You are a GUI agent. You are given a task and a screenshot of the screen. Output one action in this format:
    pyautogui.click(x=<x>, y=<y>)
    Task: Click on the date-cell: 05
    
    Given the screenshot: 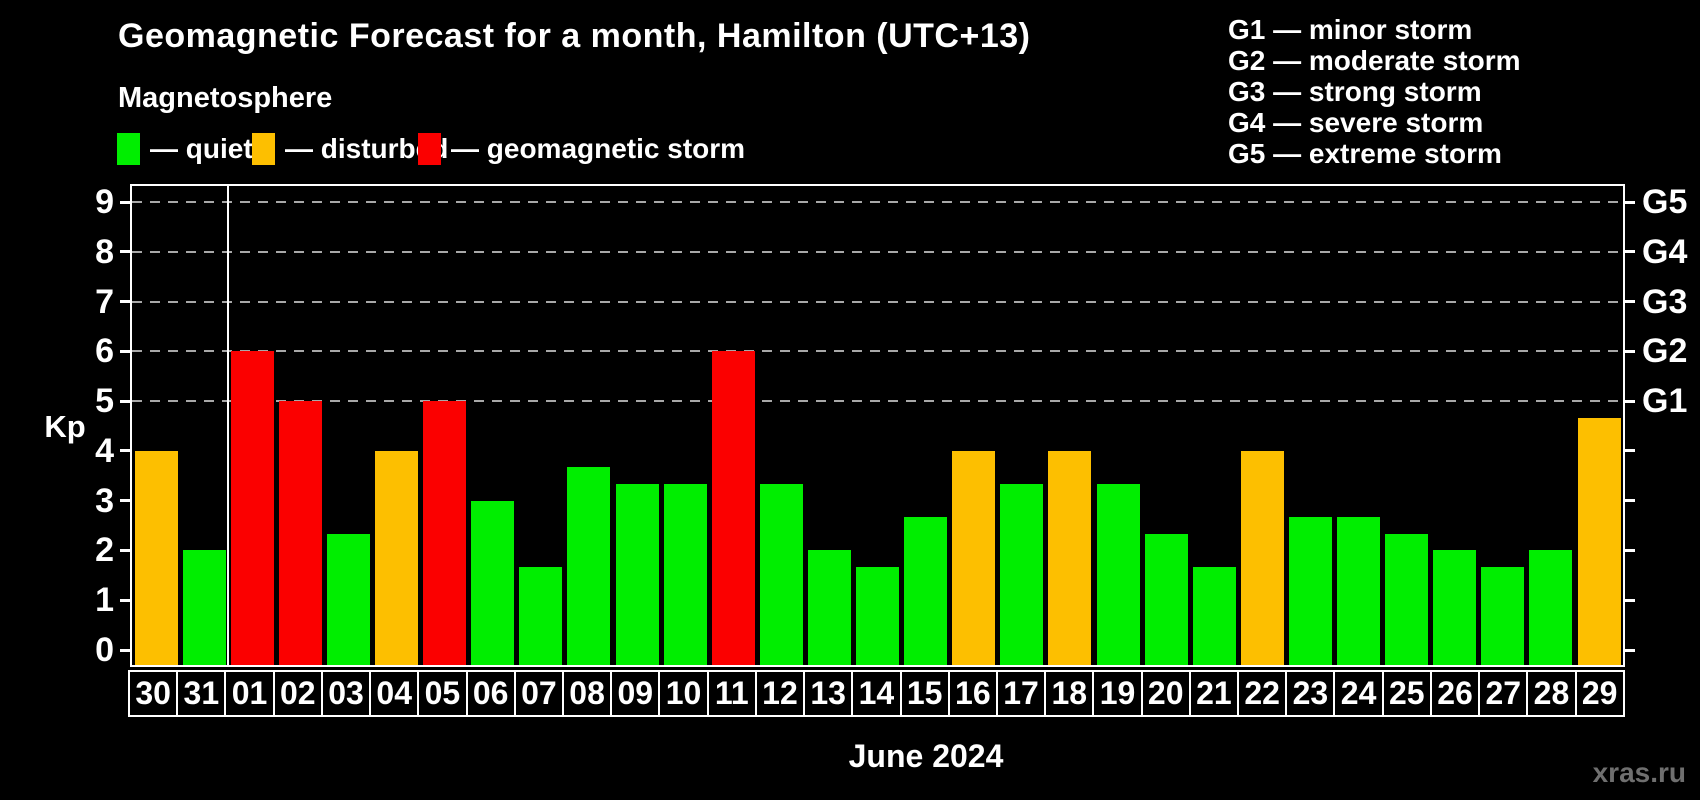 What is the action you would take?
    pyautogui.click(x=443, y=693)
    